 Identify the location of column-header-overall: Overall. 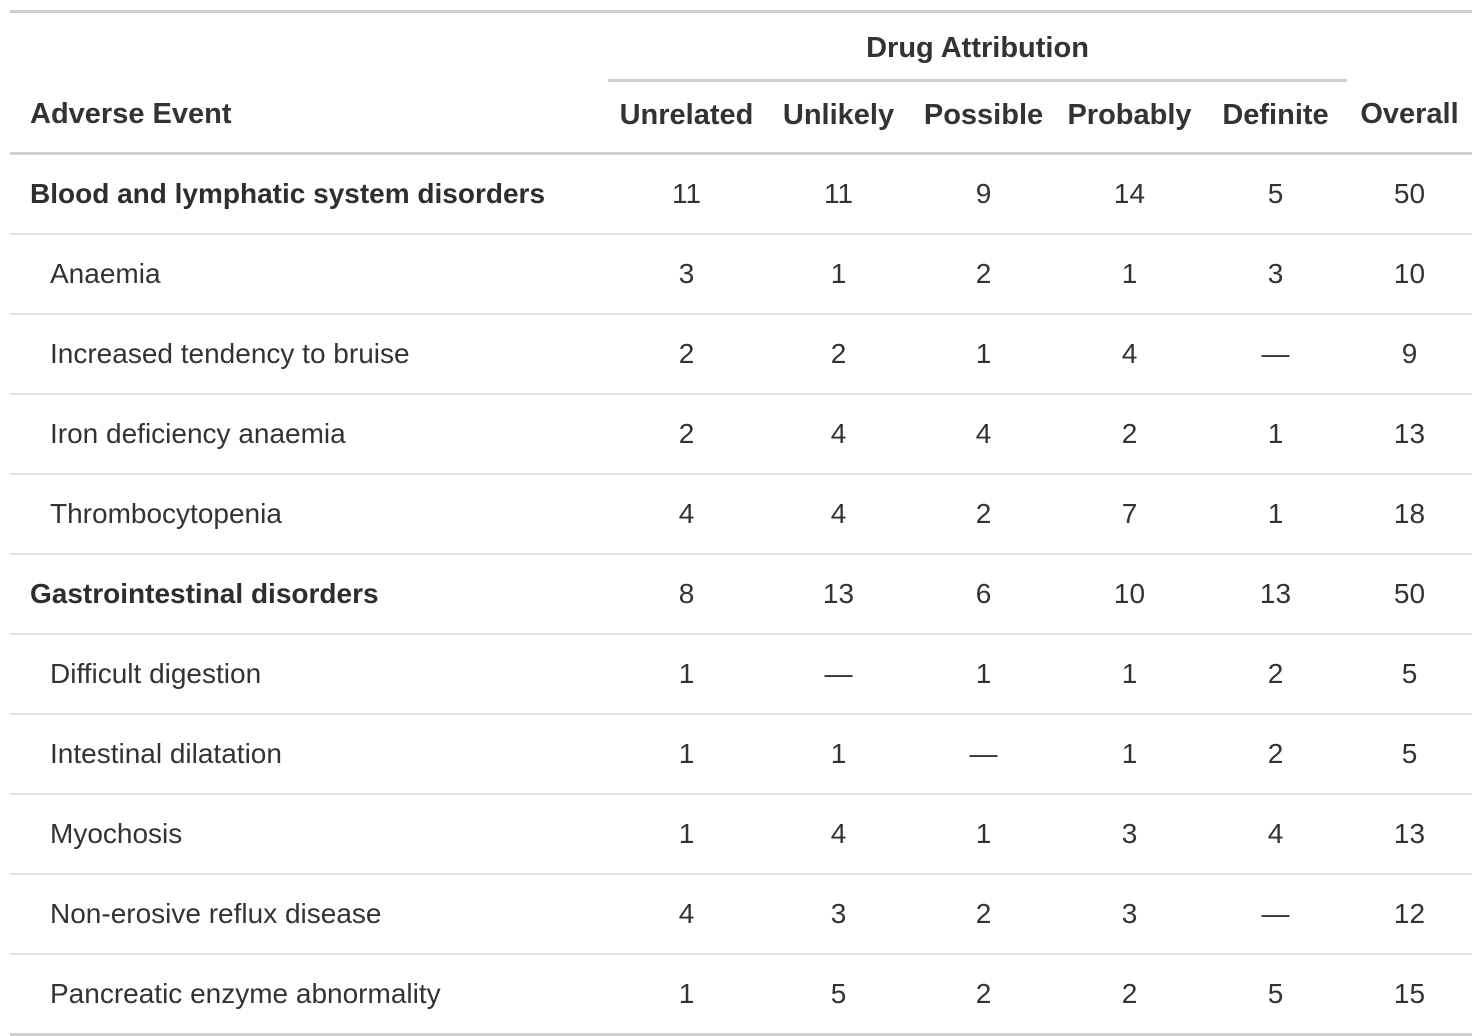
(1409, 117).